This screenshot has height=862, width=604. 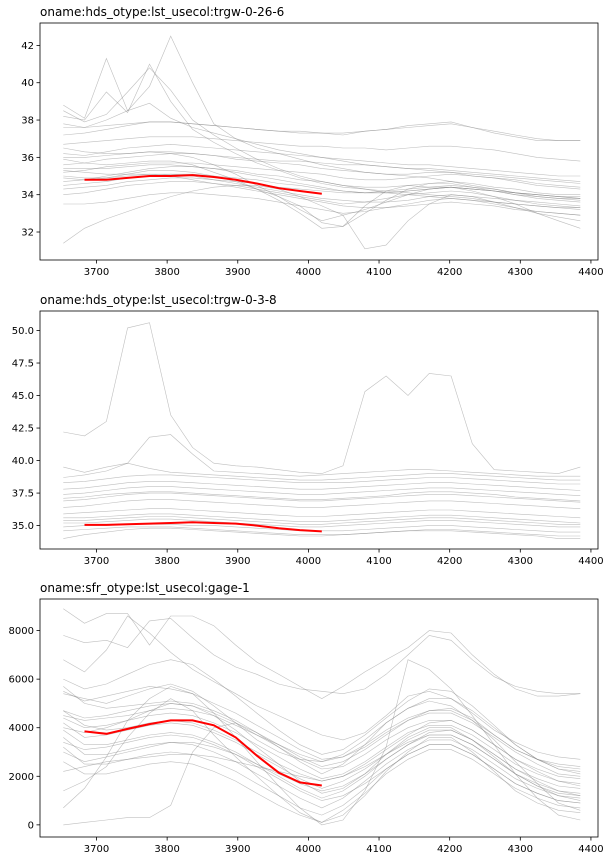 What do you see at coordinates (27, 158) in the screenshot?
I see `y-tick-label: 36` at bounding box center [27, 158].